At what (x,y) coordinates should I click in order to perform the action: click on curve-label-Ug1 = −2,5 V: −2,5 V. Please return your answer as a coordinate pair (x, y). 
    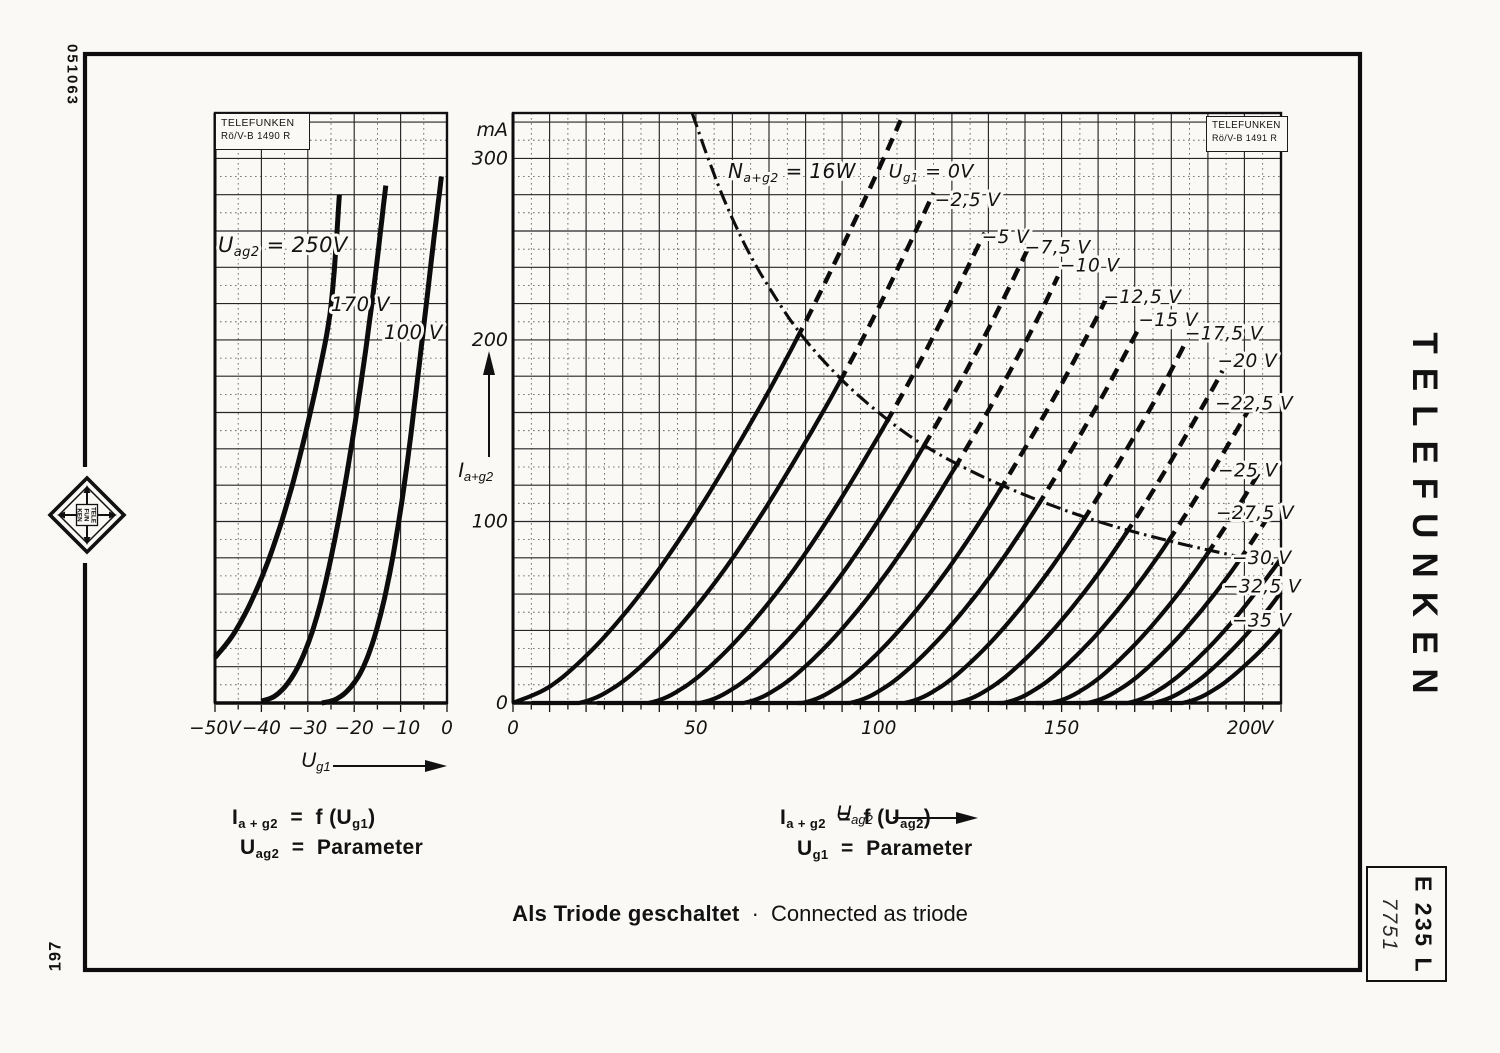
    Looking at the image, I should click on (968, 200).